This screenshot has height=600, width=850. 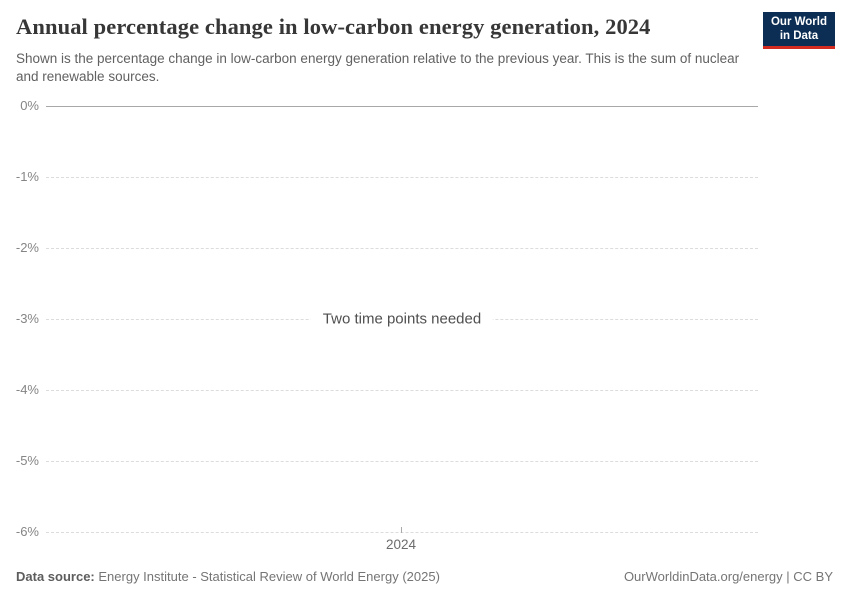 I want to click on y-axis-tick-label: -3%, so click(x=27, y=318).